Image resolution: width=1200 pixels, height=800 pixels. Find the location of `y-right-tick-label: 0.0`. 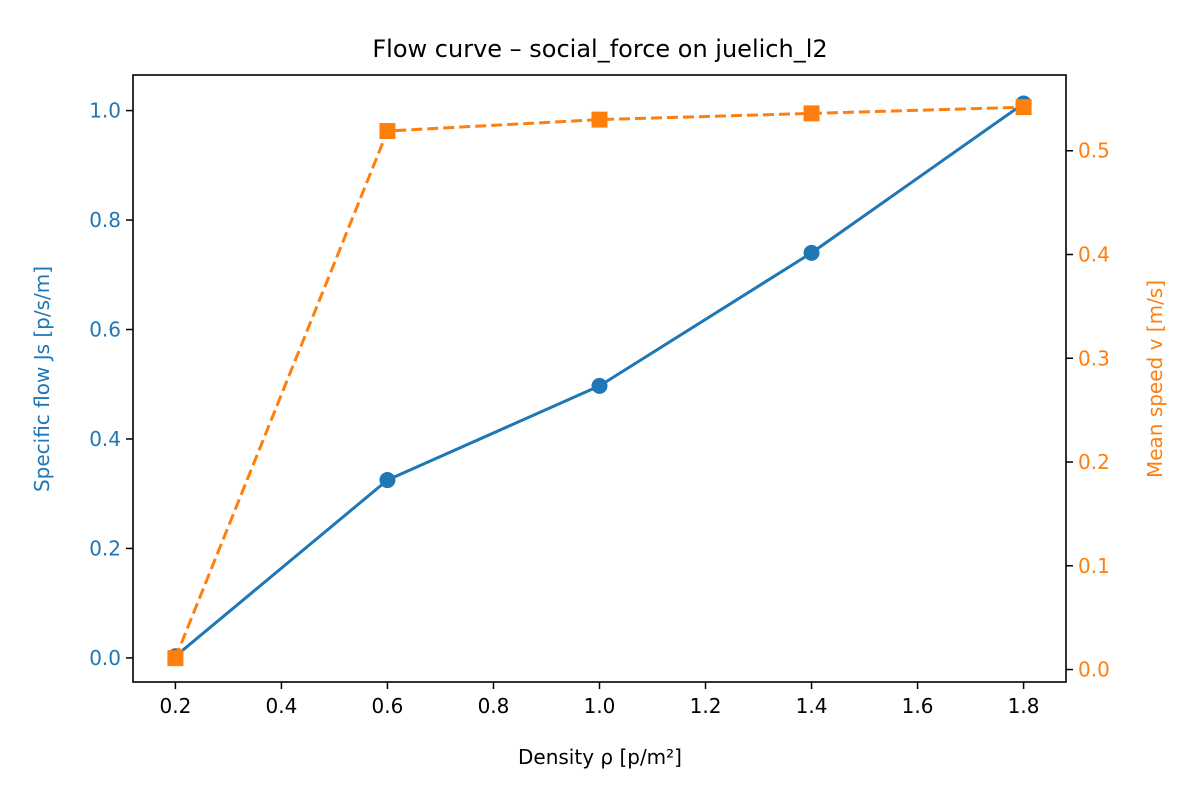

y-right-tick-label: 0.0 is located at coordinates (1094, 670).